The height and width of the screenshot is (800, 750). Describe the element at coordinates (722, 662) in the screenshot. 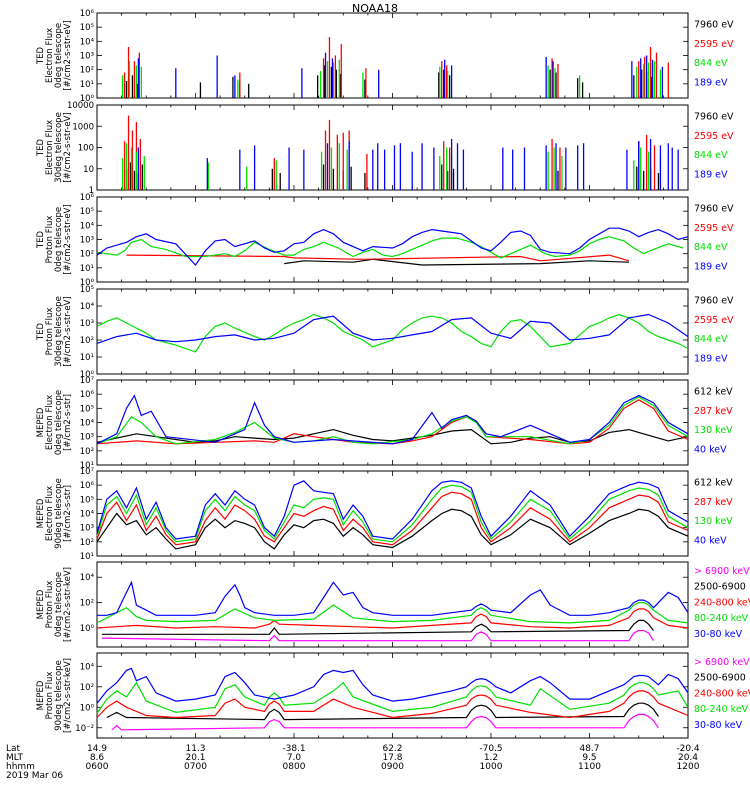

I see `legend-entry: > 6900 keV` at that location.